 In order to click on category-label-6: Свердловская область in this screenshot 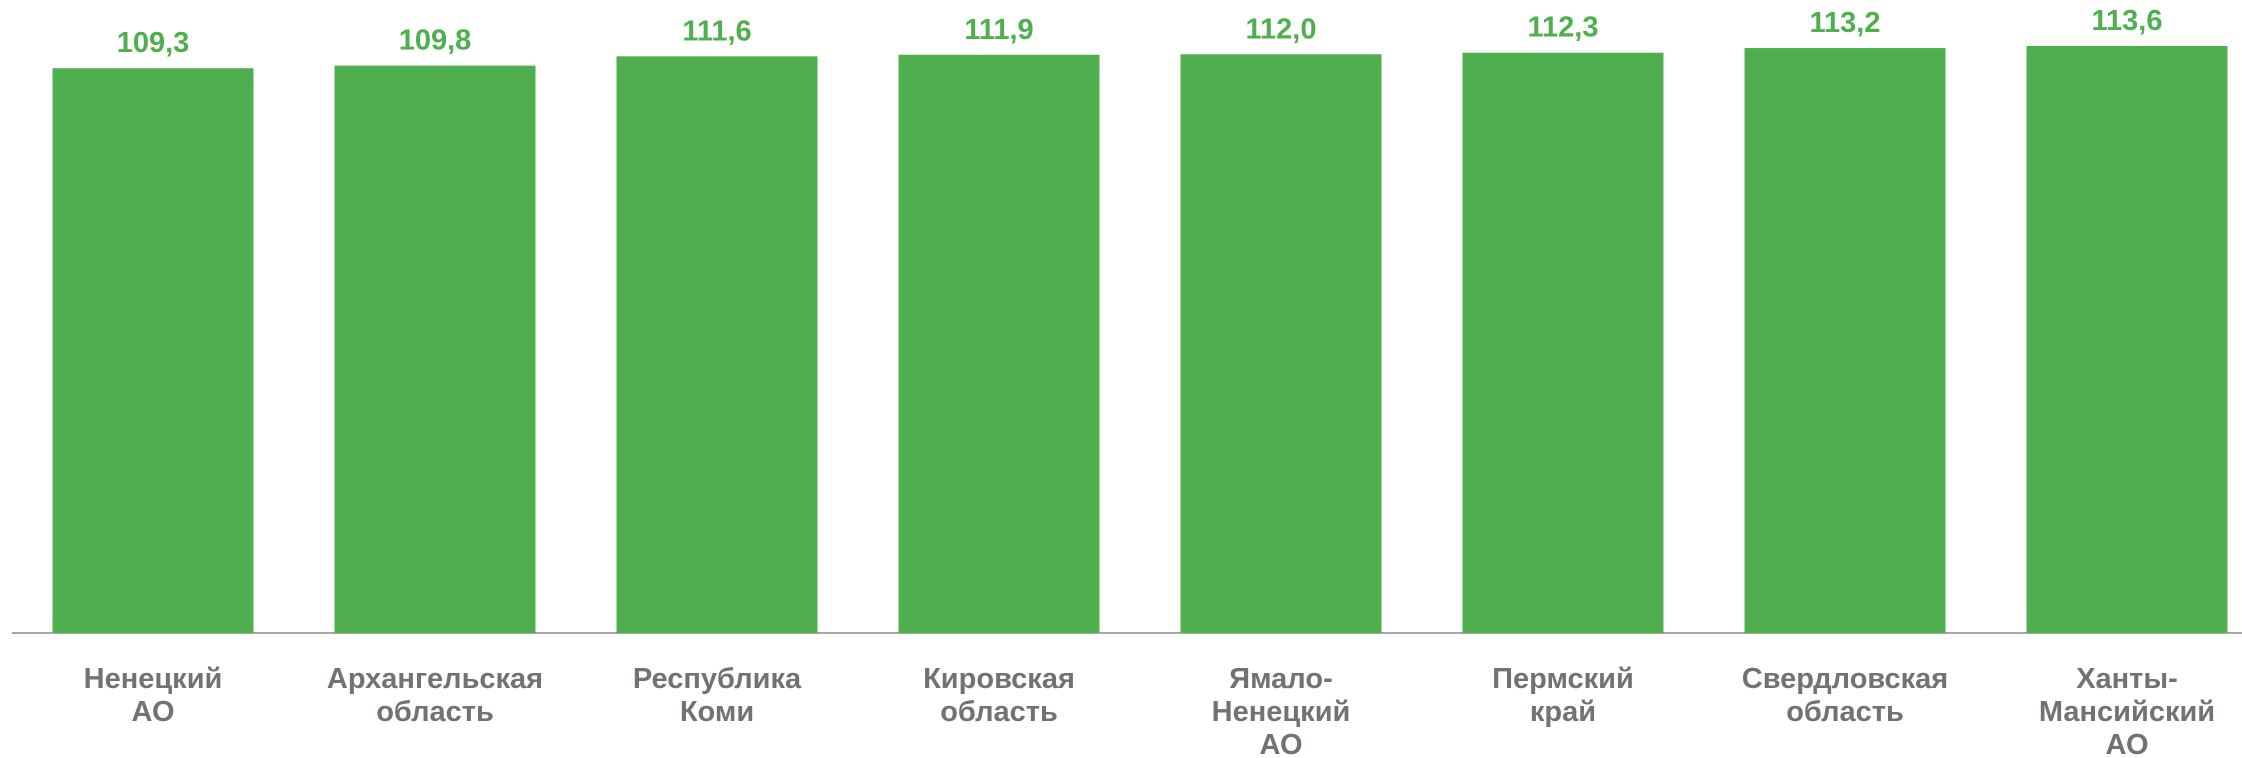, I will do `click(1845, 695)`.